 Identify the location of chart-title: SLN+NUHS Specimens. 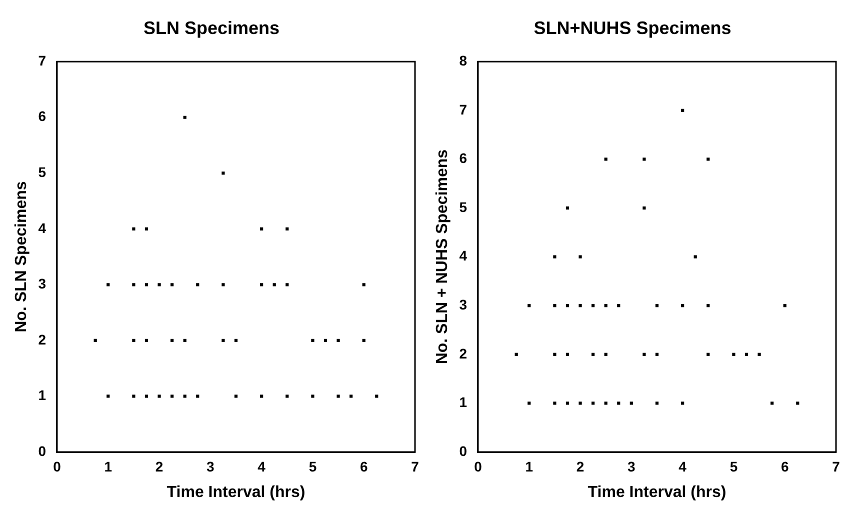
(633, 28).